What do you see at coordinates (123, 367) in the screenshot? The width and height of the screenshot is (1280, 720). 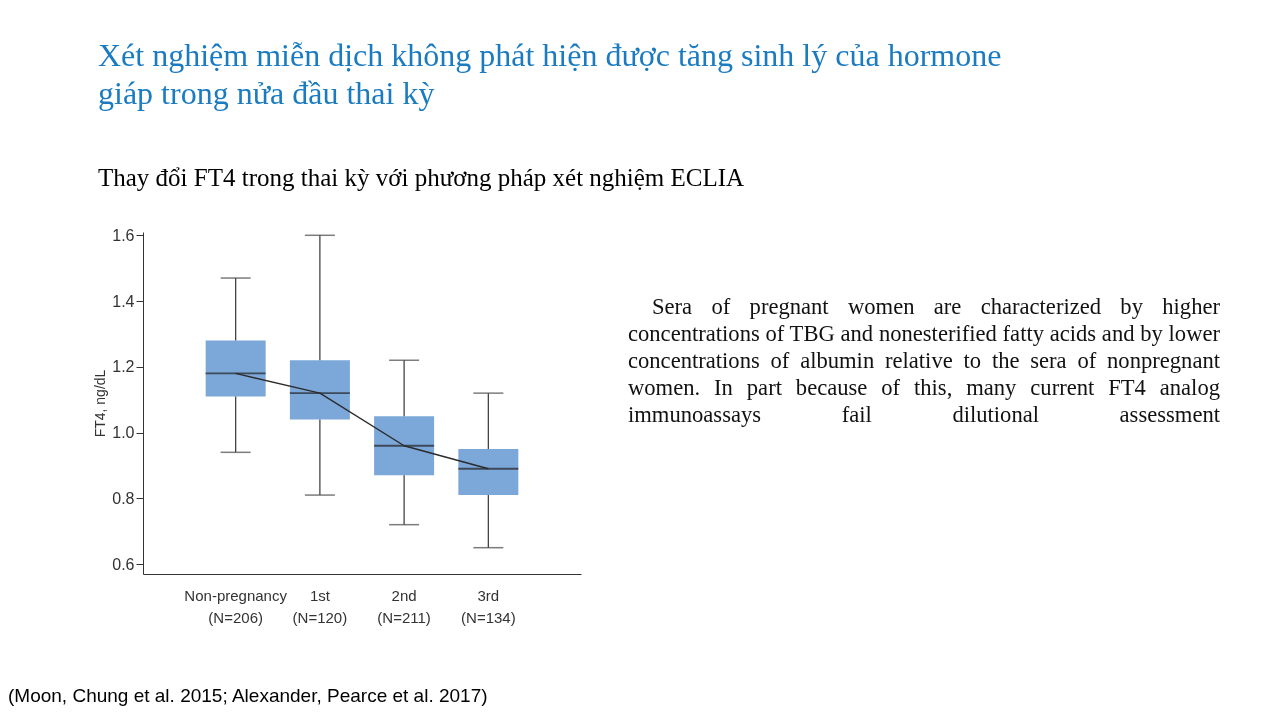 I see `y-tick-label: 1.2` at bounding box center [123, 367].